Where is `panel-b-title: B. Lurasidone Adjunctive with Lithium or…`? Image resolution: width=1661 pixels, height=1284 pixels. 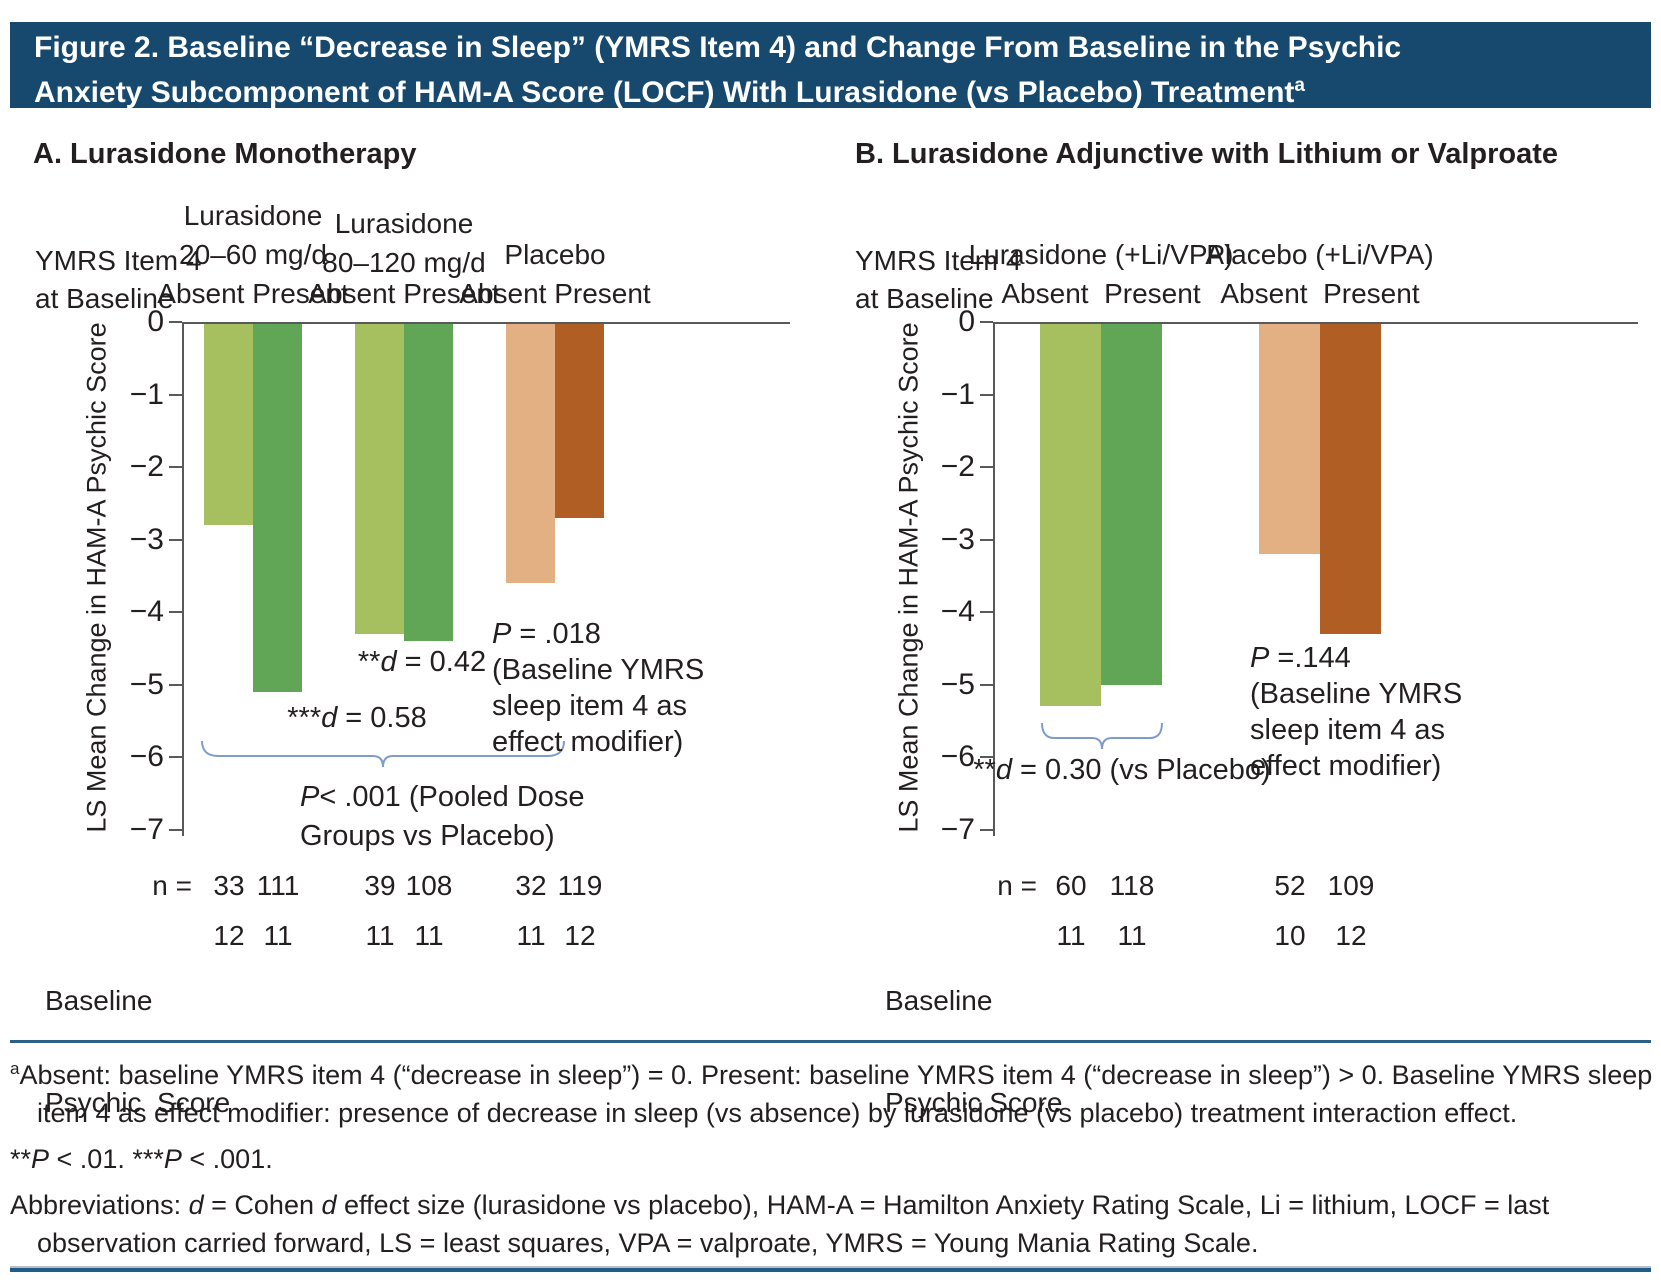 panel-b-title: B. Lurasidone Adjunctive with Lithium or… is located at coordinates (1207, 154).